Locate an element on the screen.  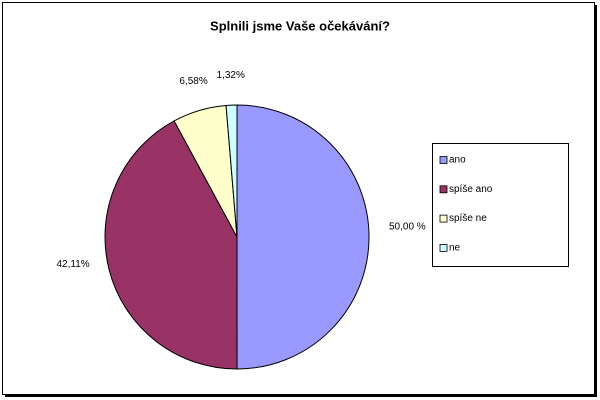
legend-label: ne is located at coordinates (455, 248).